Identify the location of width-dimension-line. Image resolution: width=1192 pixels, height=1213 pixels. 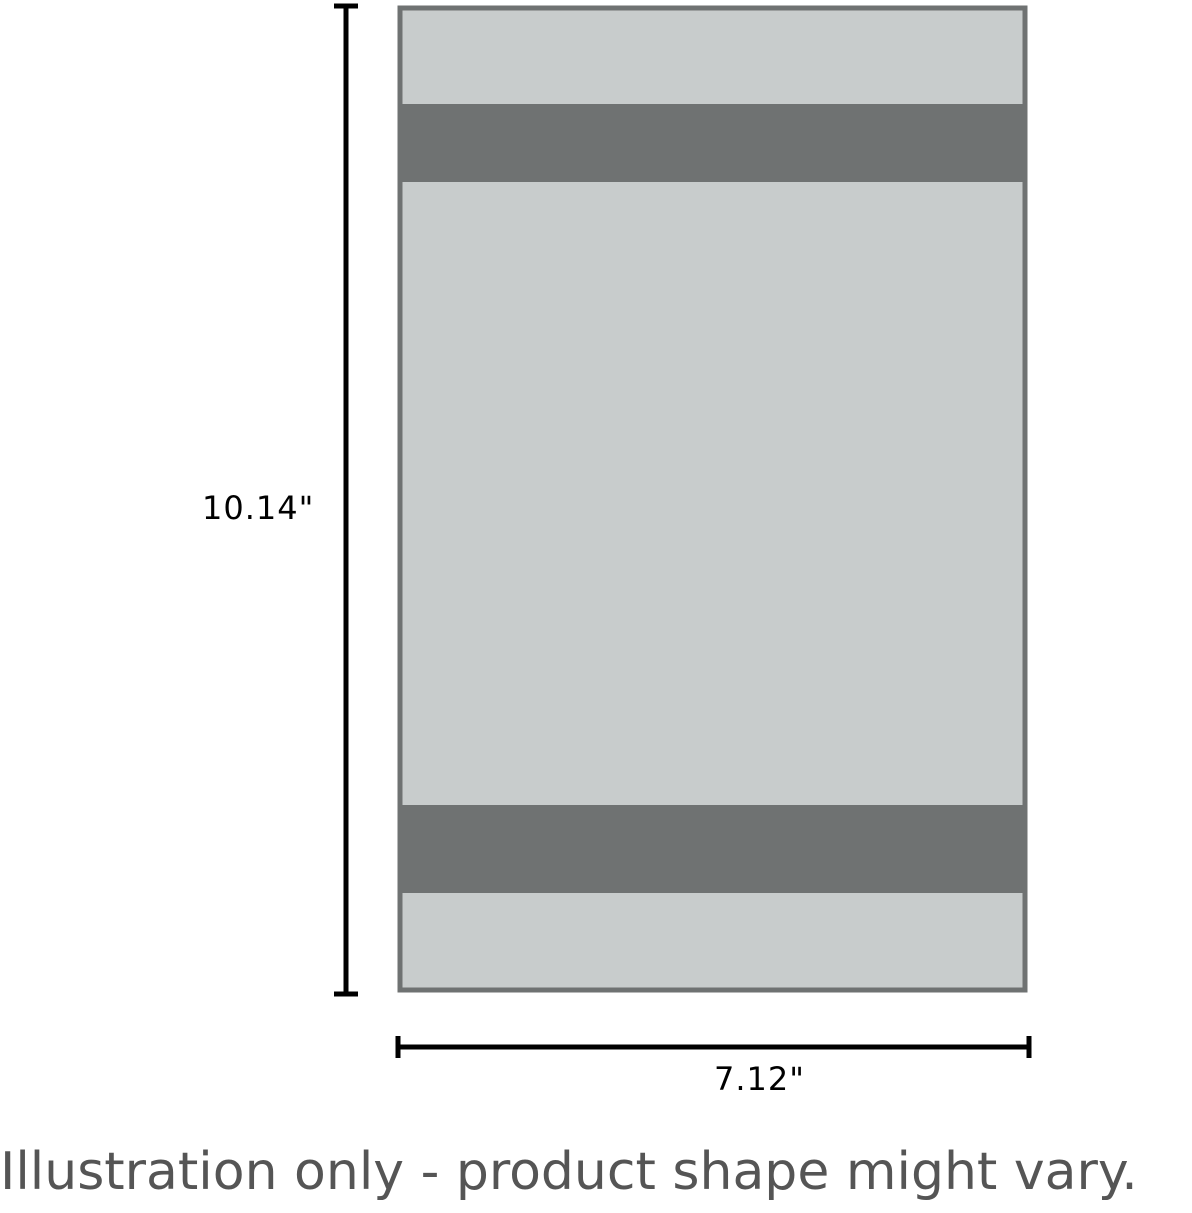
(713, 1047).